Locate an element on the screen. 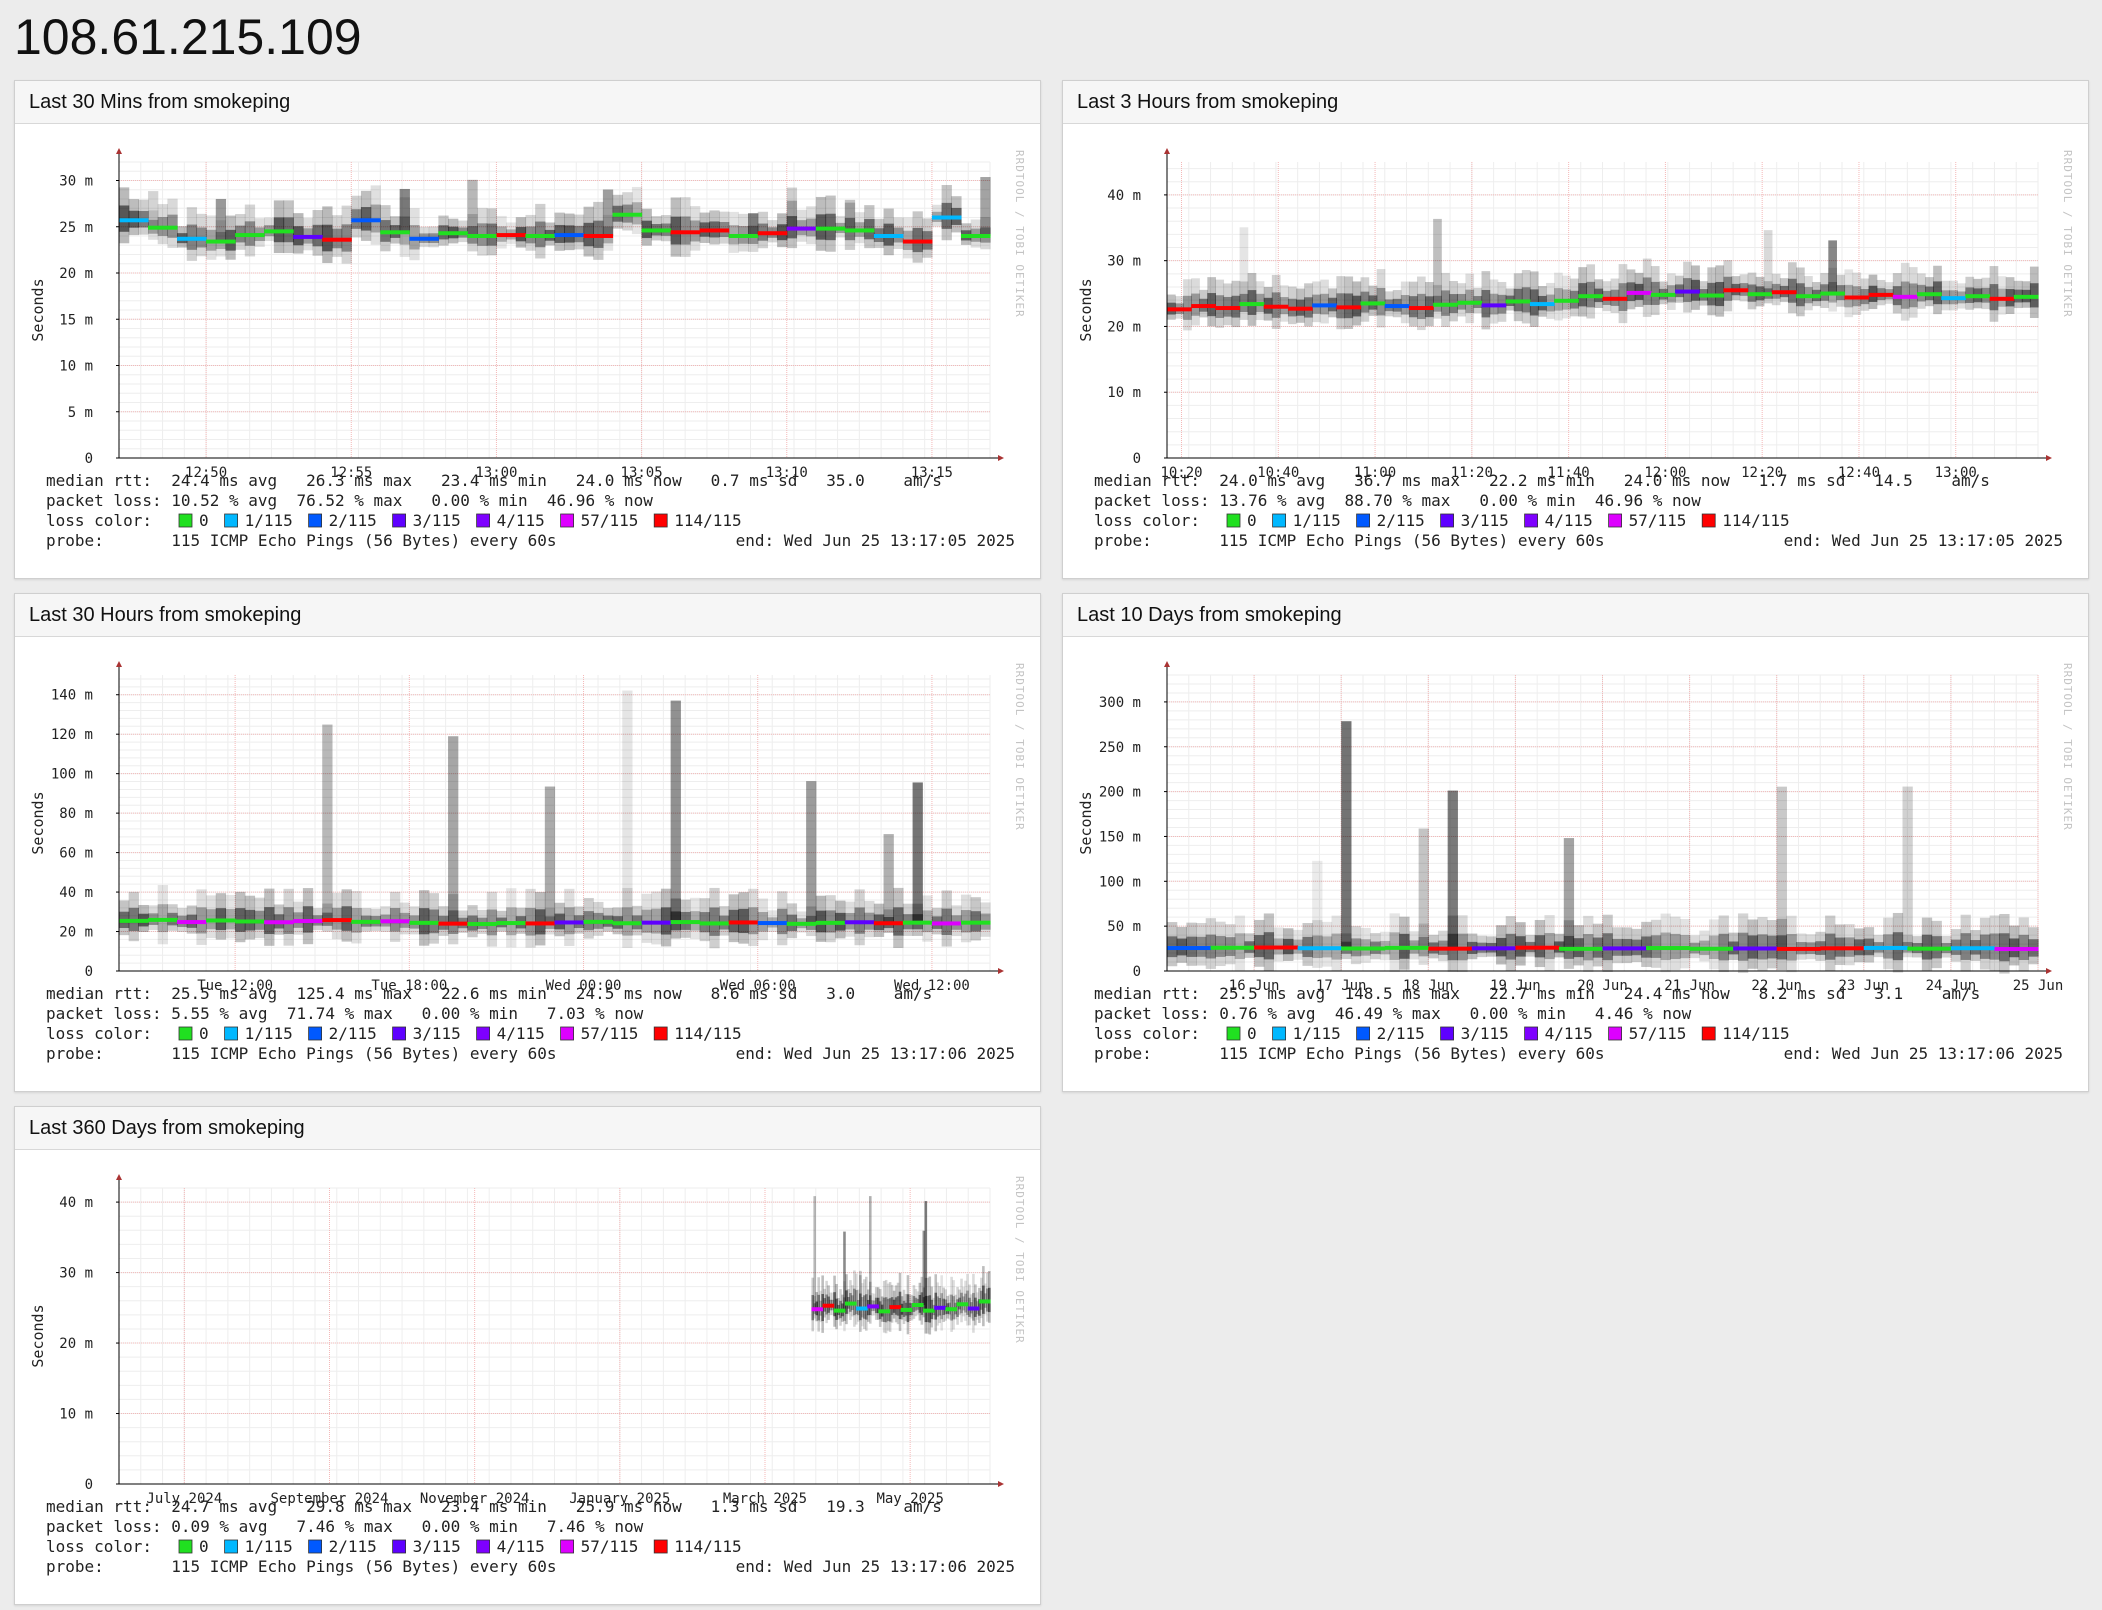  x-tick-label: 25 Jun is located at coordinates (2038, 986).